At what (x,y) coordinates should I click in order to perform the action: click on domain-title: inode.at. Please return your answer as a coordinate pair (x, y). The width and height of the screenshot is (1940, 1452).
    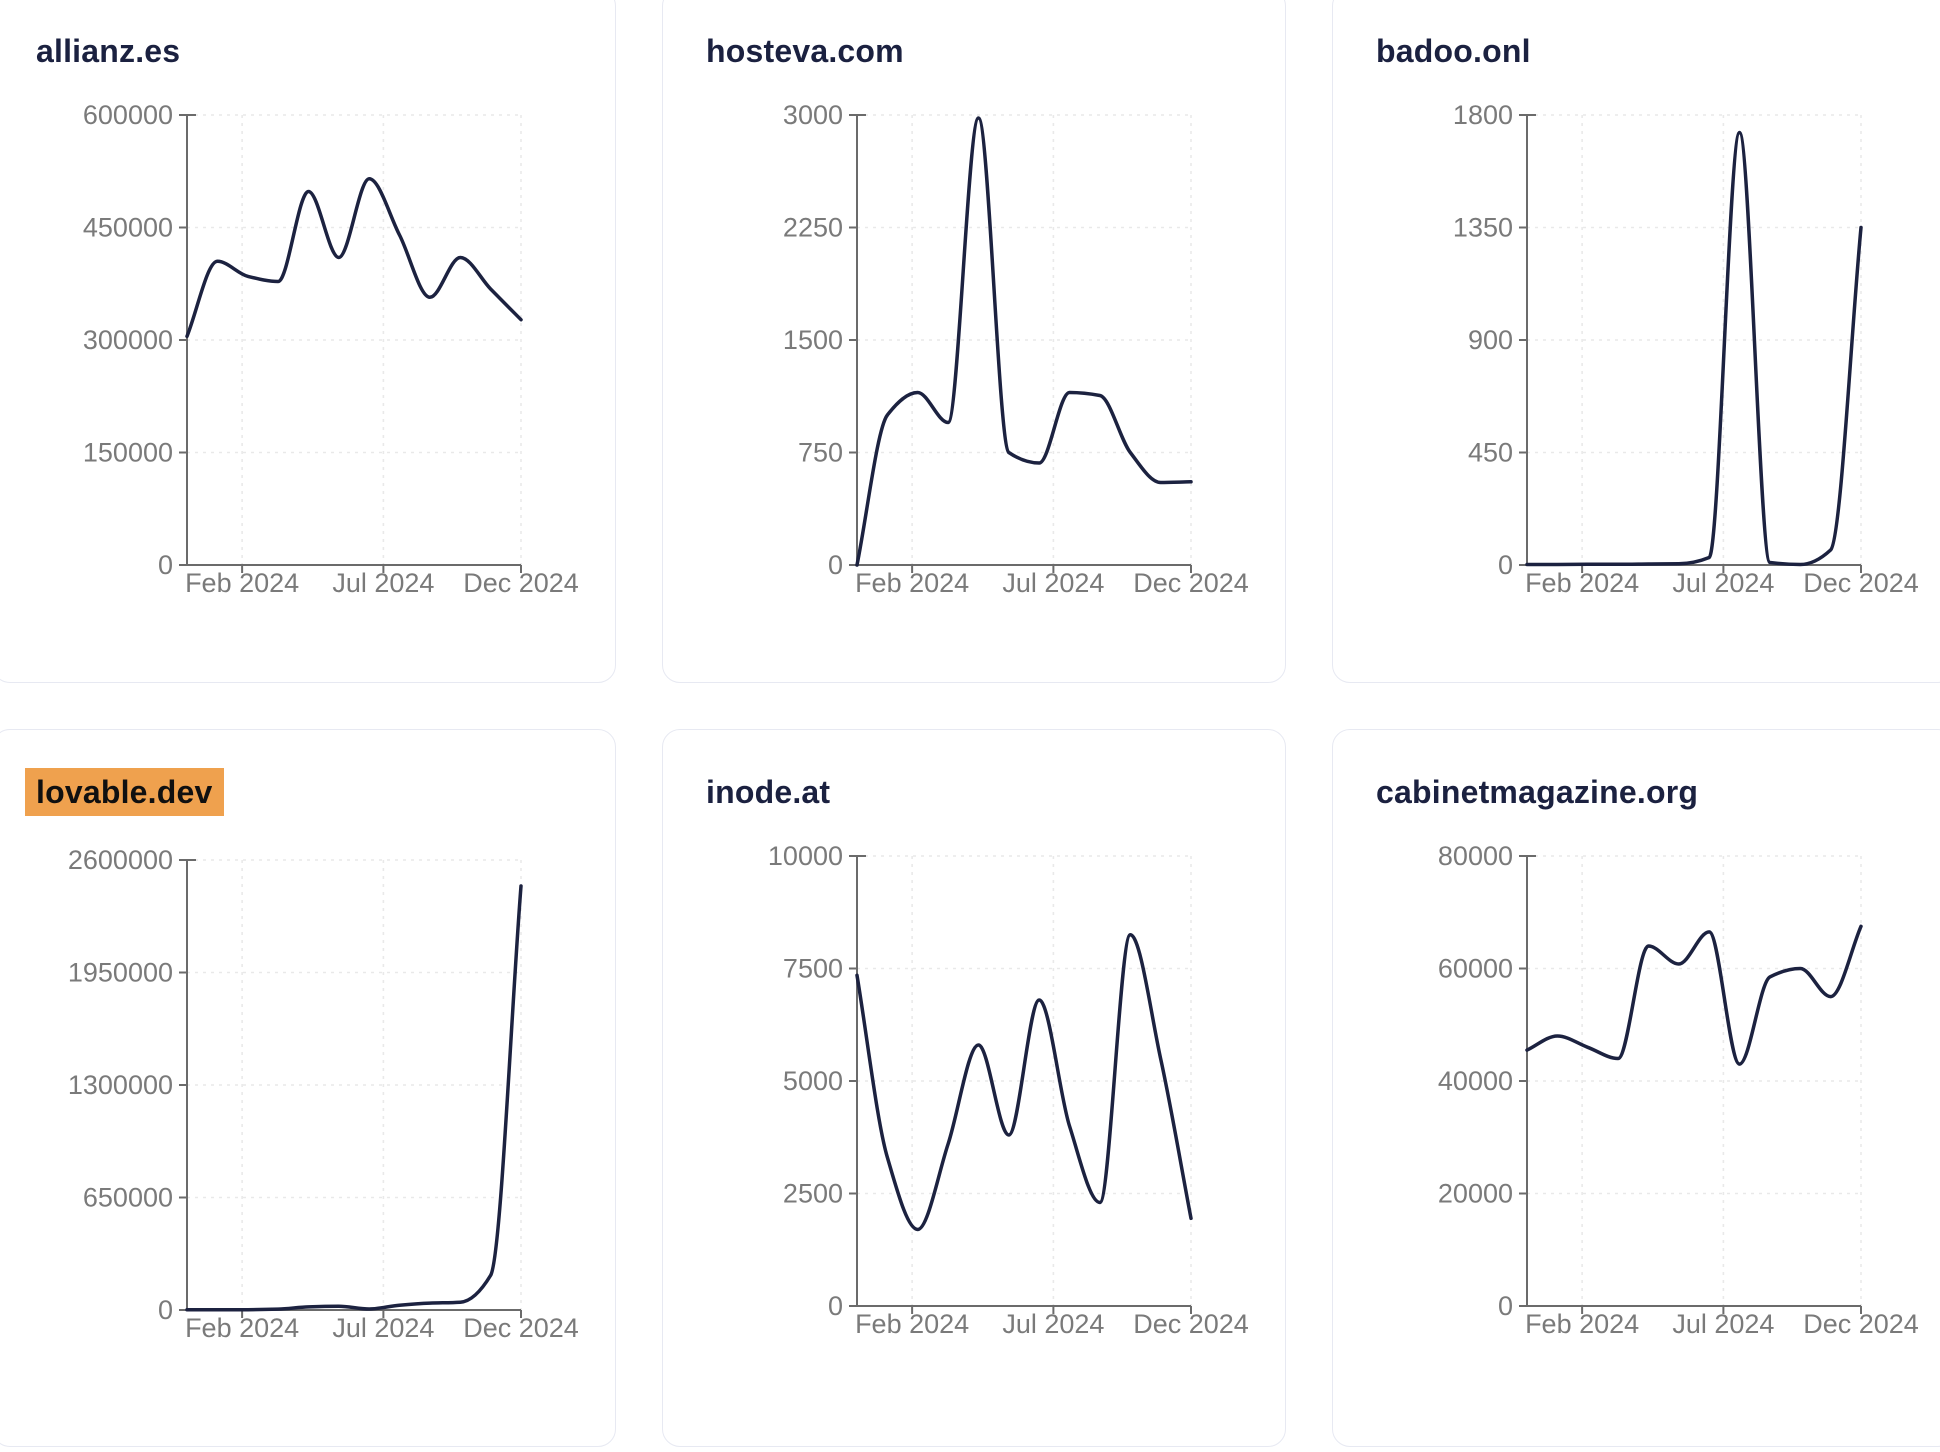
    Looking at the image, I should click on (768, 792).